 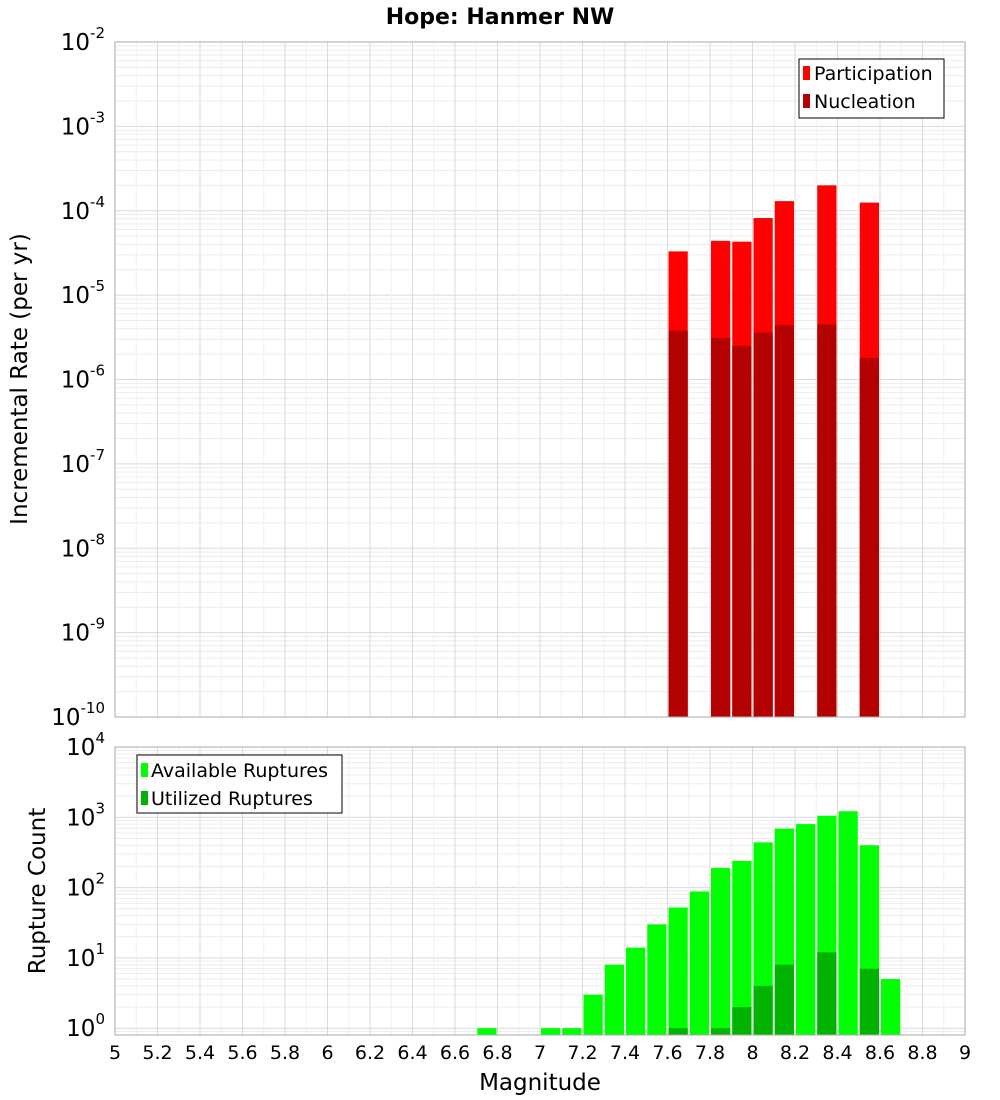 I want to click on y-tick-label: 10⁴, so click(x=85, y=745).